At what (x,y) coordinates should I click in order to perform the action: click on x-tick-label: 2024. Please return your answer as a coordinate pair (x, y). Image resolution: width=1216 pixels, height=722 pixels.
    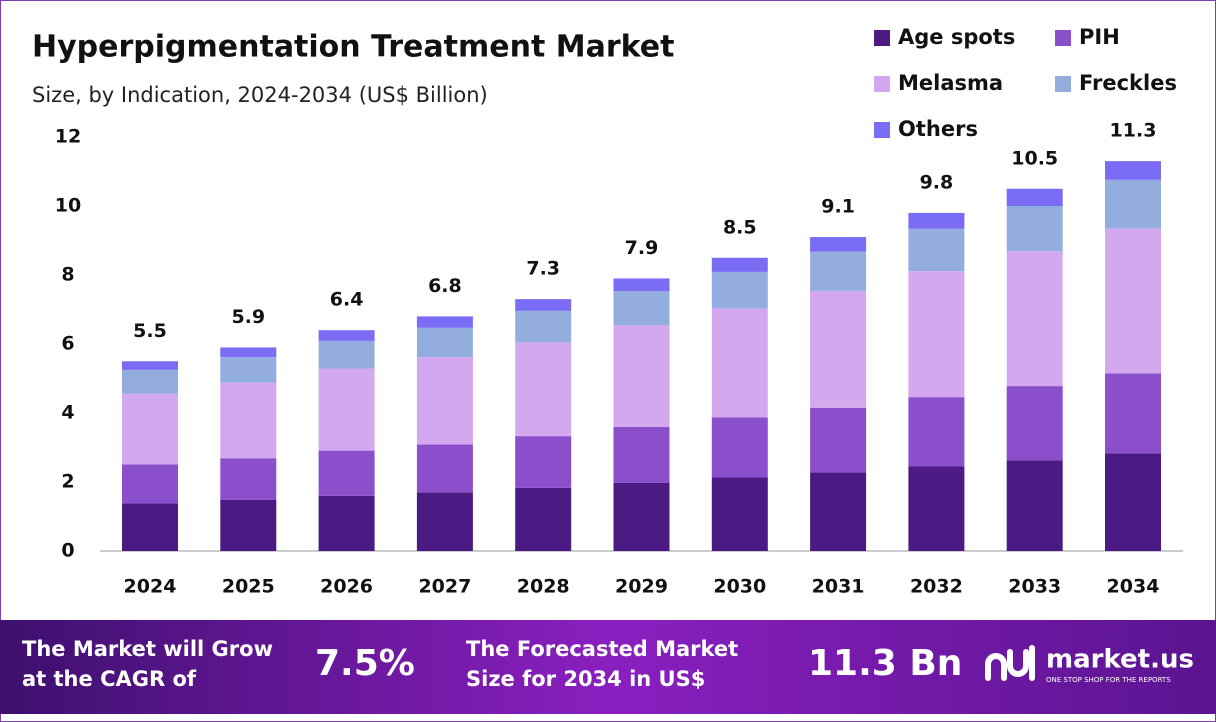
    Looking at the image, I should click on (150, 587).